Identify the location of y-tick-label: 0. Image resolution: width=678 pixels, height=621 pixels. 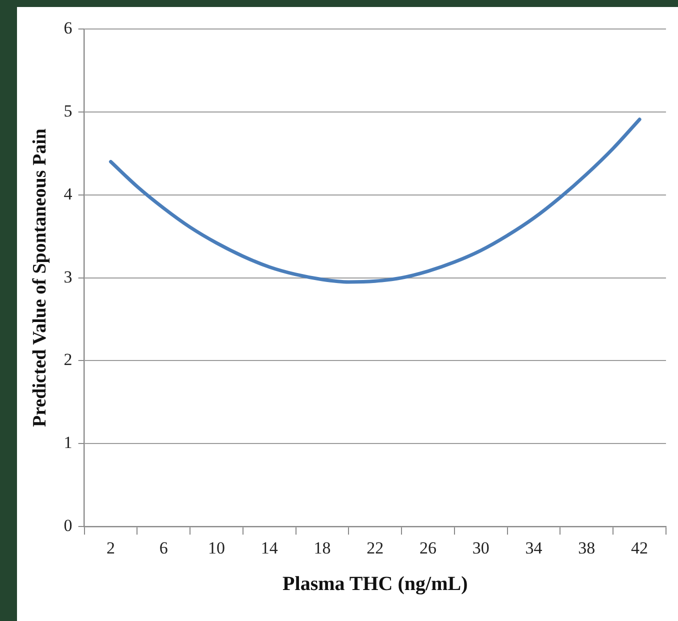
(68, 526).